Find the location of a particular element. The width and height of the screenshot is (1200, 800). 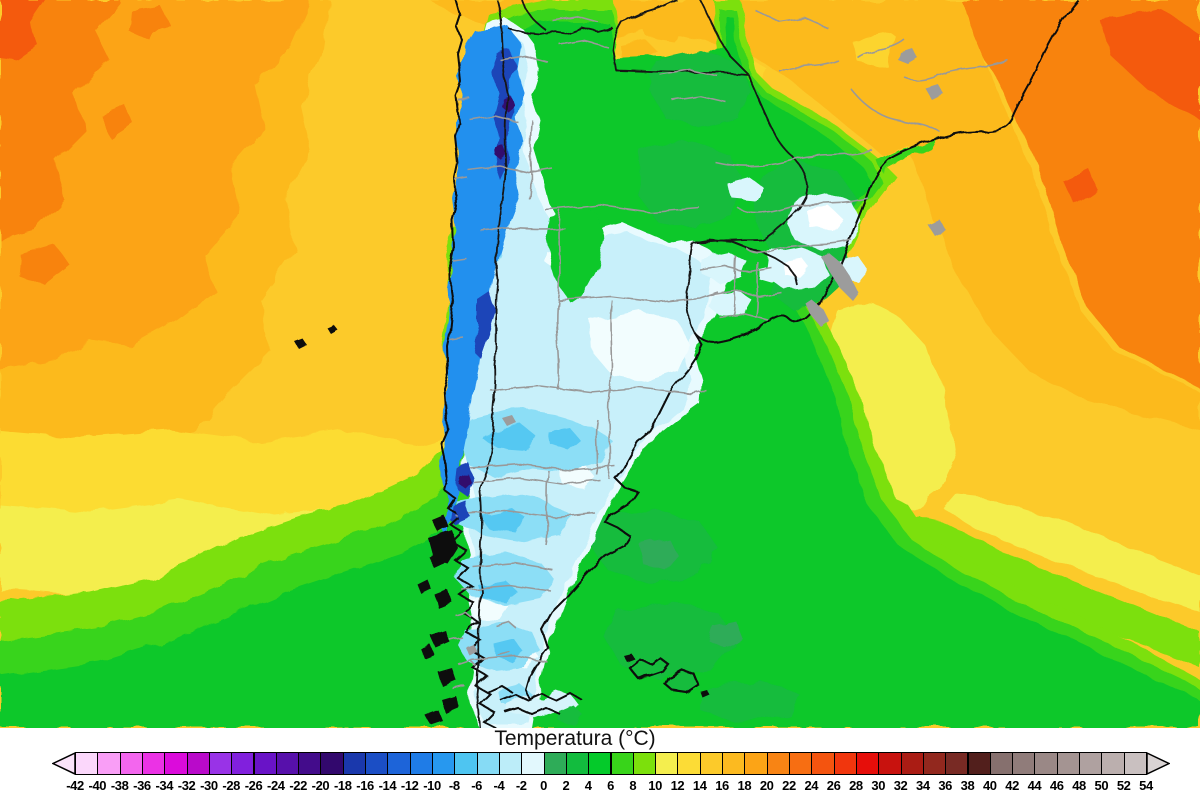

legend-tick-label: -42 is located at coordinates (75, 785).